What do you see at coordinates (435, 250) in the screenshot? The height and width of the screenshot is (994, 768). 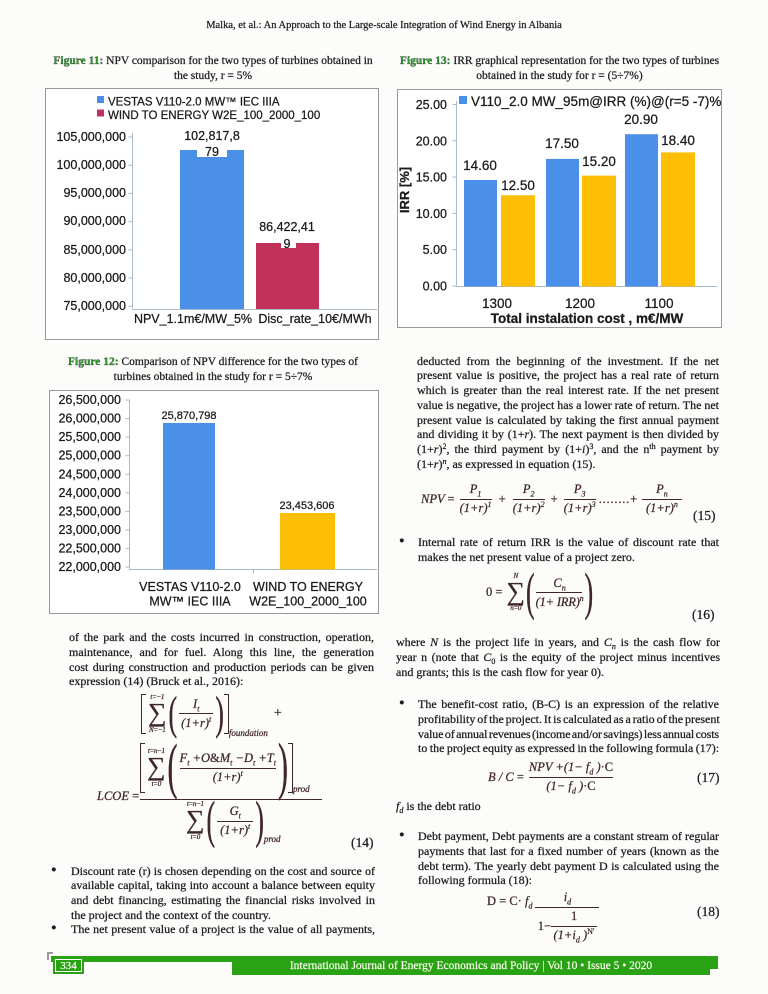 I see `svg-text: 5.00` at bounding box center [435, 250].